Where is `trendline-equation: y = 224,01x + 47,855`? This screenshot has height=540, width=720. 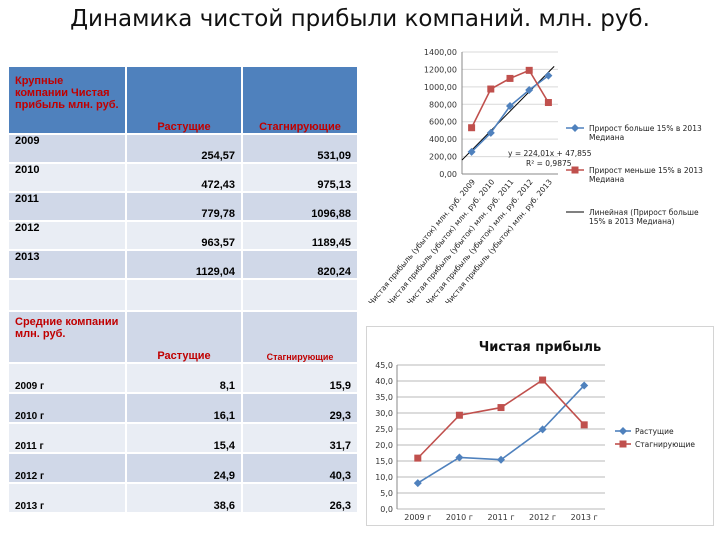
trendline-equation: y = 224,01x + 47,855 is located at coordinates (550, 153).